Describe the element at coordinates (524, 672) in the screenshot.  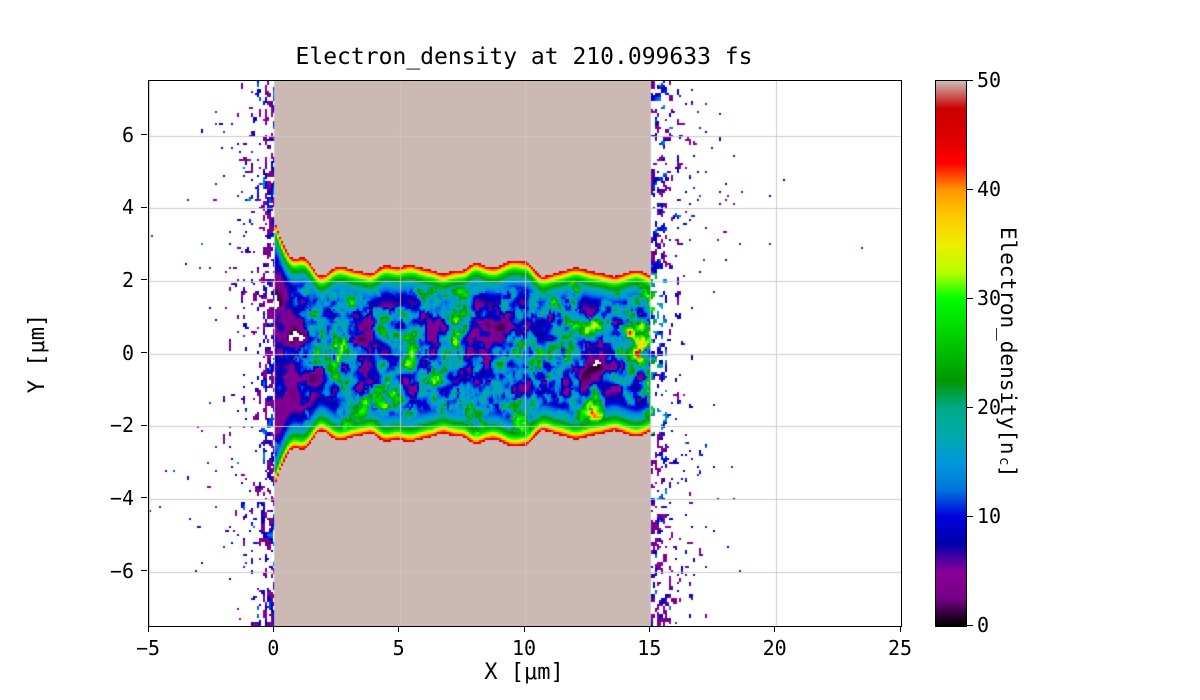
I see `x-axis-label: X [μm]` at that location.